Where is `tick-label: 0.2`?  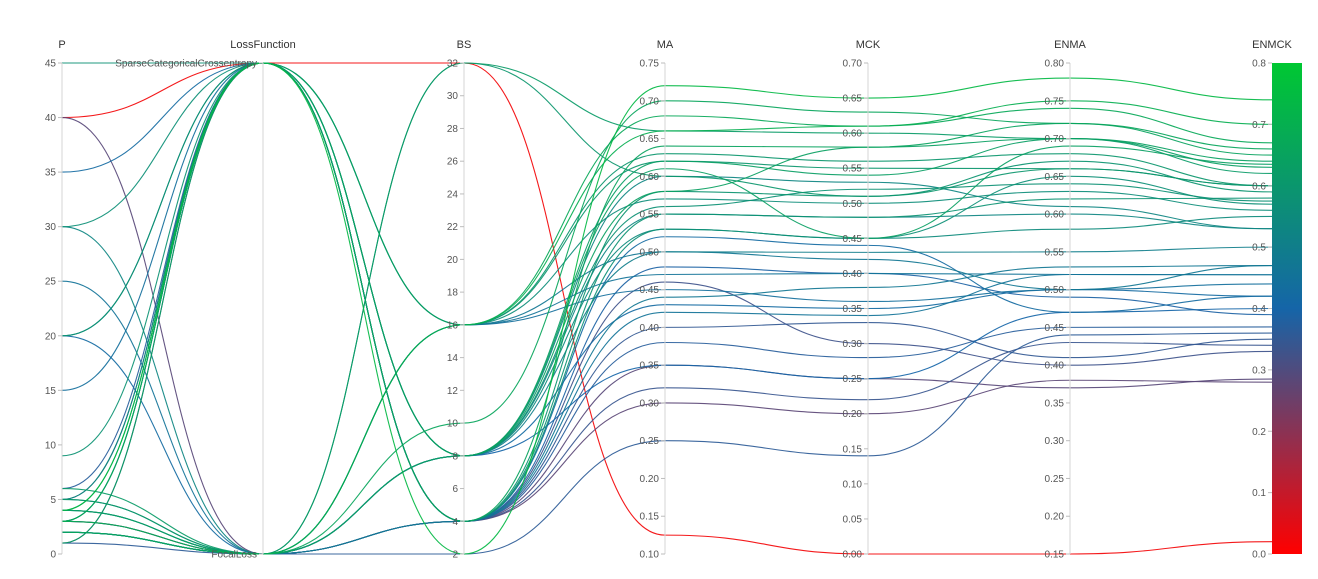 tick-label: 0.2 is located at coordinates (1259, 432).